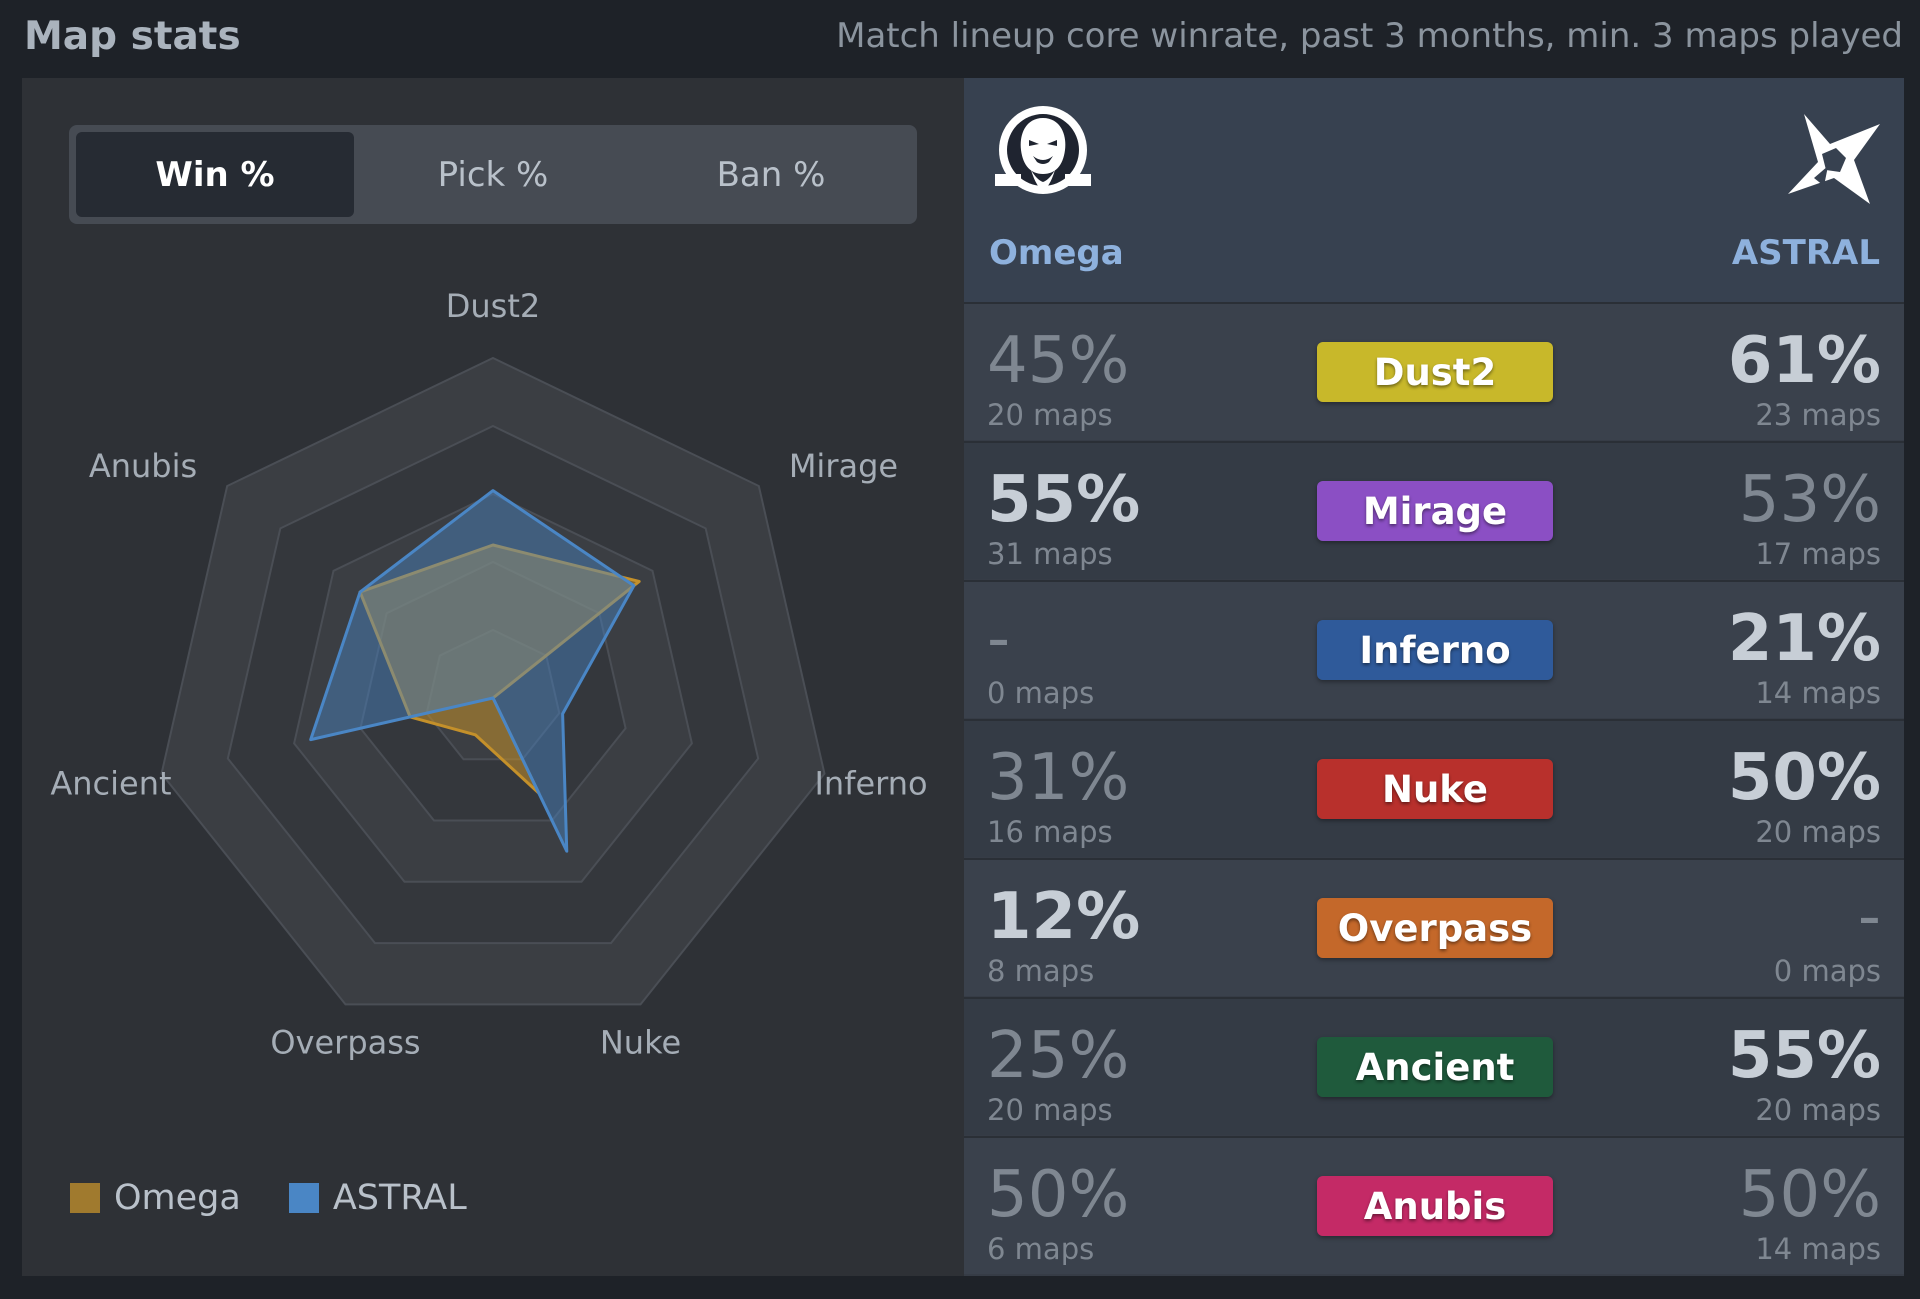  I want to click on map-row-nuke: 31% 16 maps Nuke 50% 20 maps, so click(1434, 788).